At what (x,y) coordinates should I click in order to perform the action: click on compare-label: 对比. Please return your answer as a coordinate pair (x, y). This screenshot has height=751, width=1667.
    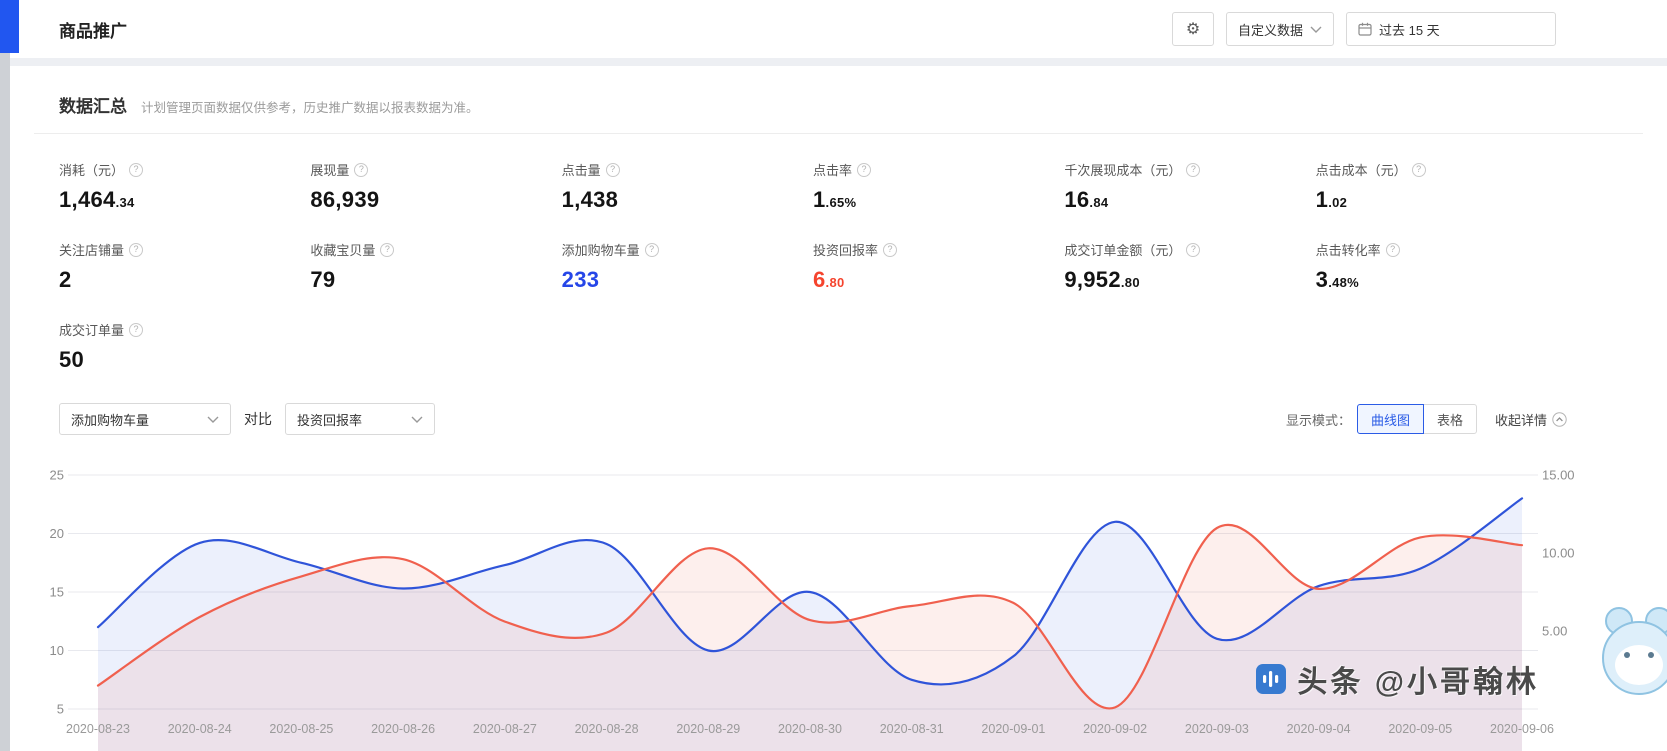
    Looking at the image, I should click on (258, 419).